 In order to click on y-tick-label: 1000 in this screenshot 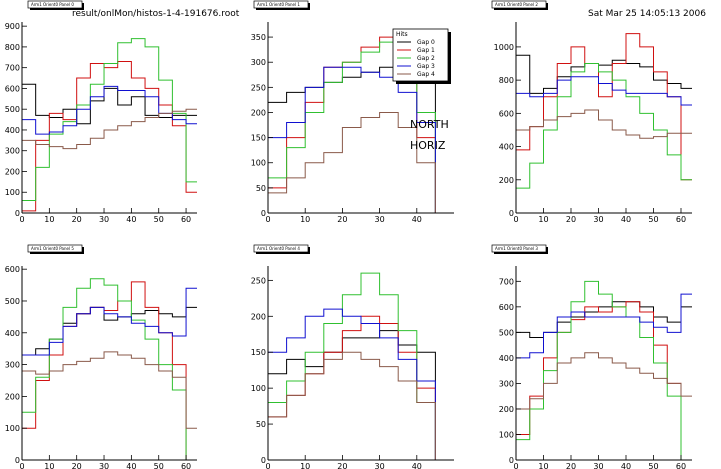, I will do `click(504, 47)`.